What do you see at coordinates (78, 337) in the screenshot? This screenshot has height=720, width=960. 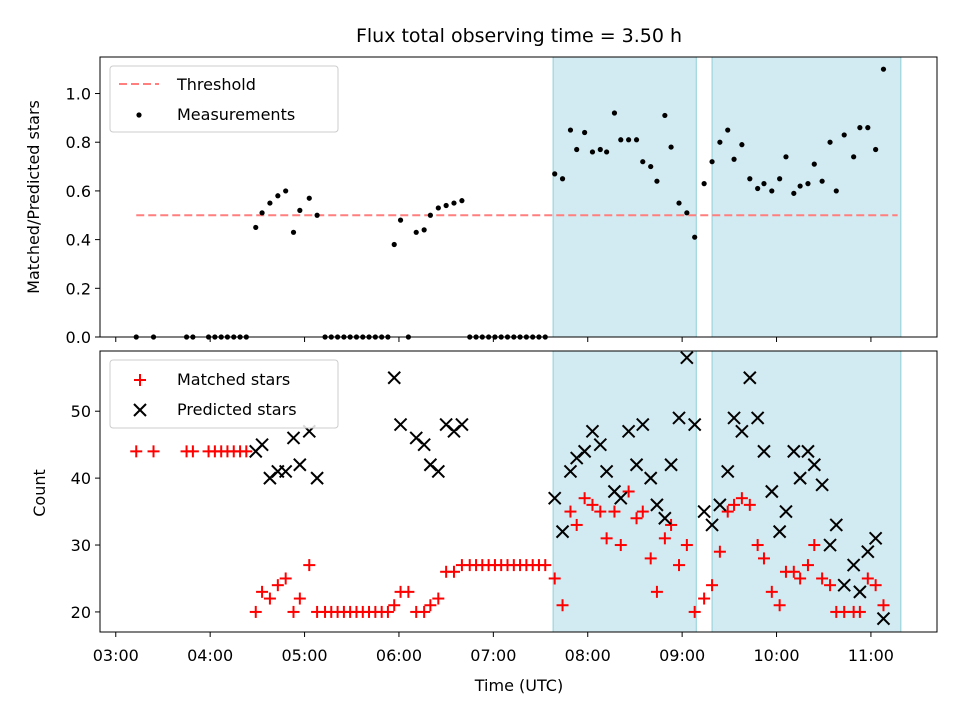 I see `top-y-tick-label: 0.0` at bounding box center [78, 337].